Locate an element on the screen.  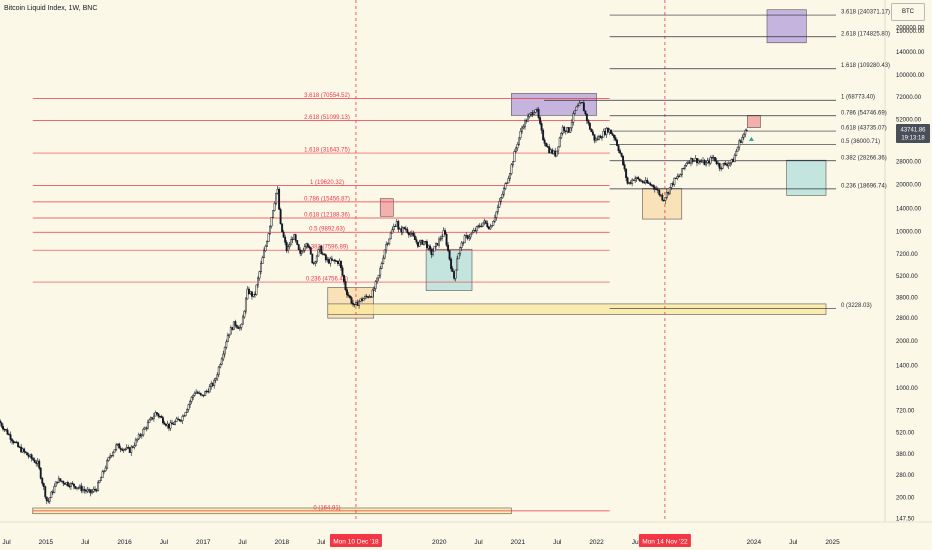
y-tick-label: 200.00 is located at coordinates (905, 499).